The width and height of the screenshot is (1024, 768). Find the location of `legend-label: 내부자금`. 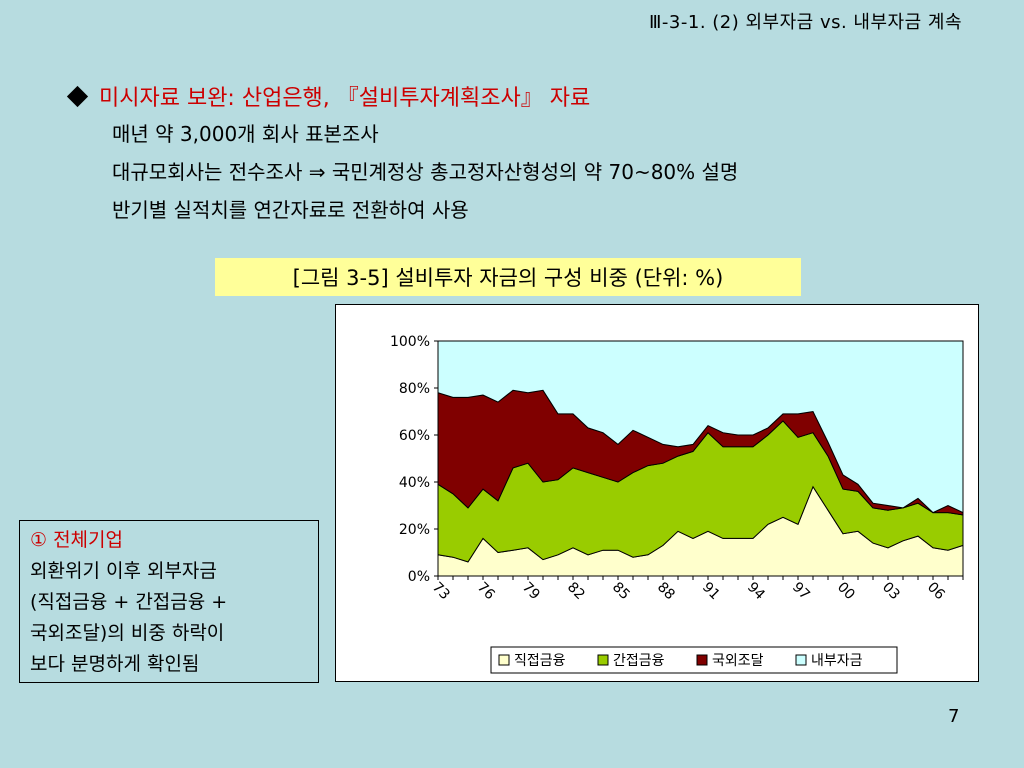

legend-label: 내부자금 is located at coordinates (837, 661).